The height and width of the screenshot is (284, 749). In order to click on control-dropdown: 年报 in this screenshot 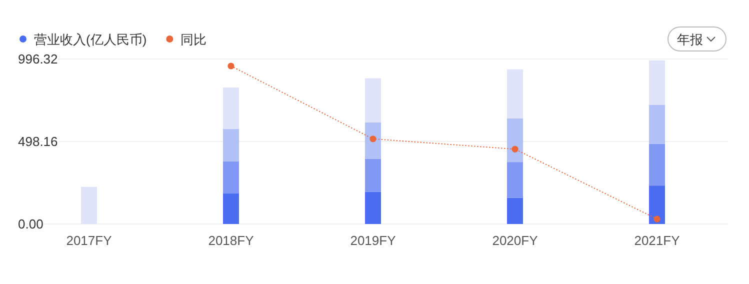, I will do `click(697, 39)`.